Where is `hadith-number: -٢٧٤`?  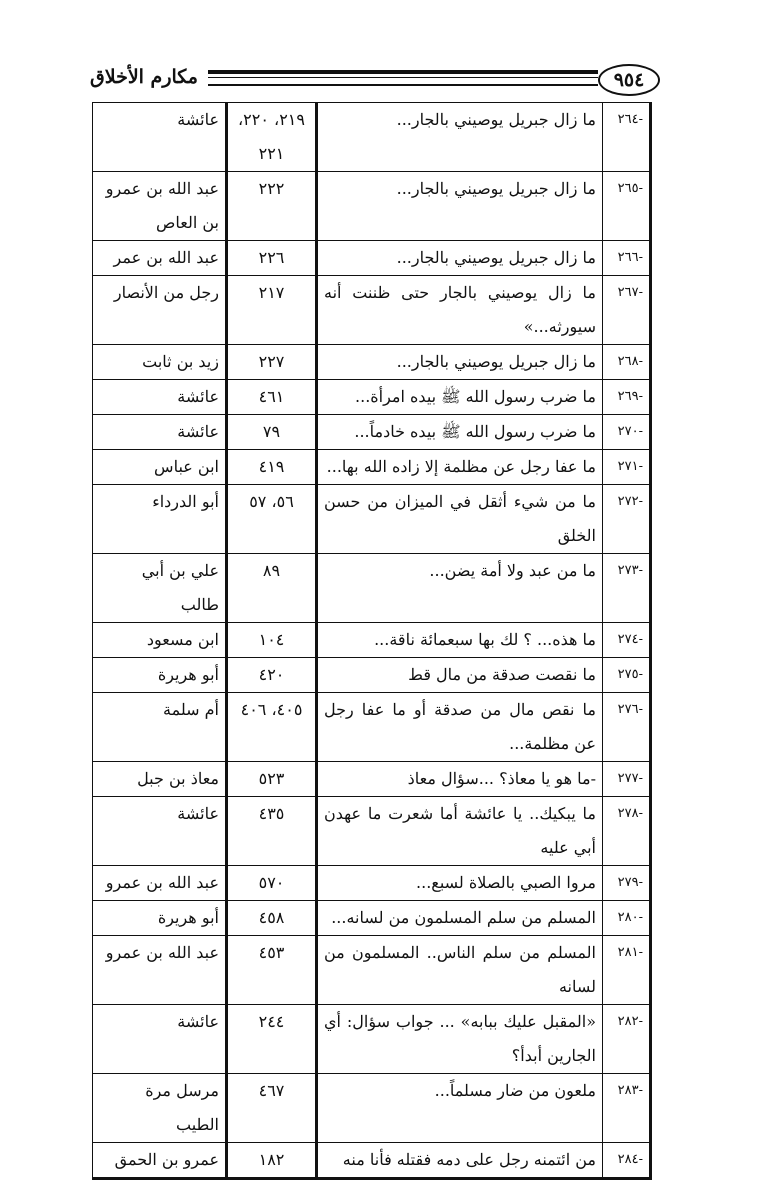 hadith-number: -٢٧٤ is located at coordinates (627, 640).